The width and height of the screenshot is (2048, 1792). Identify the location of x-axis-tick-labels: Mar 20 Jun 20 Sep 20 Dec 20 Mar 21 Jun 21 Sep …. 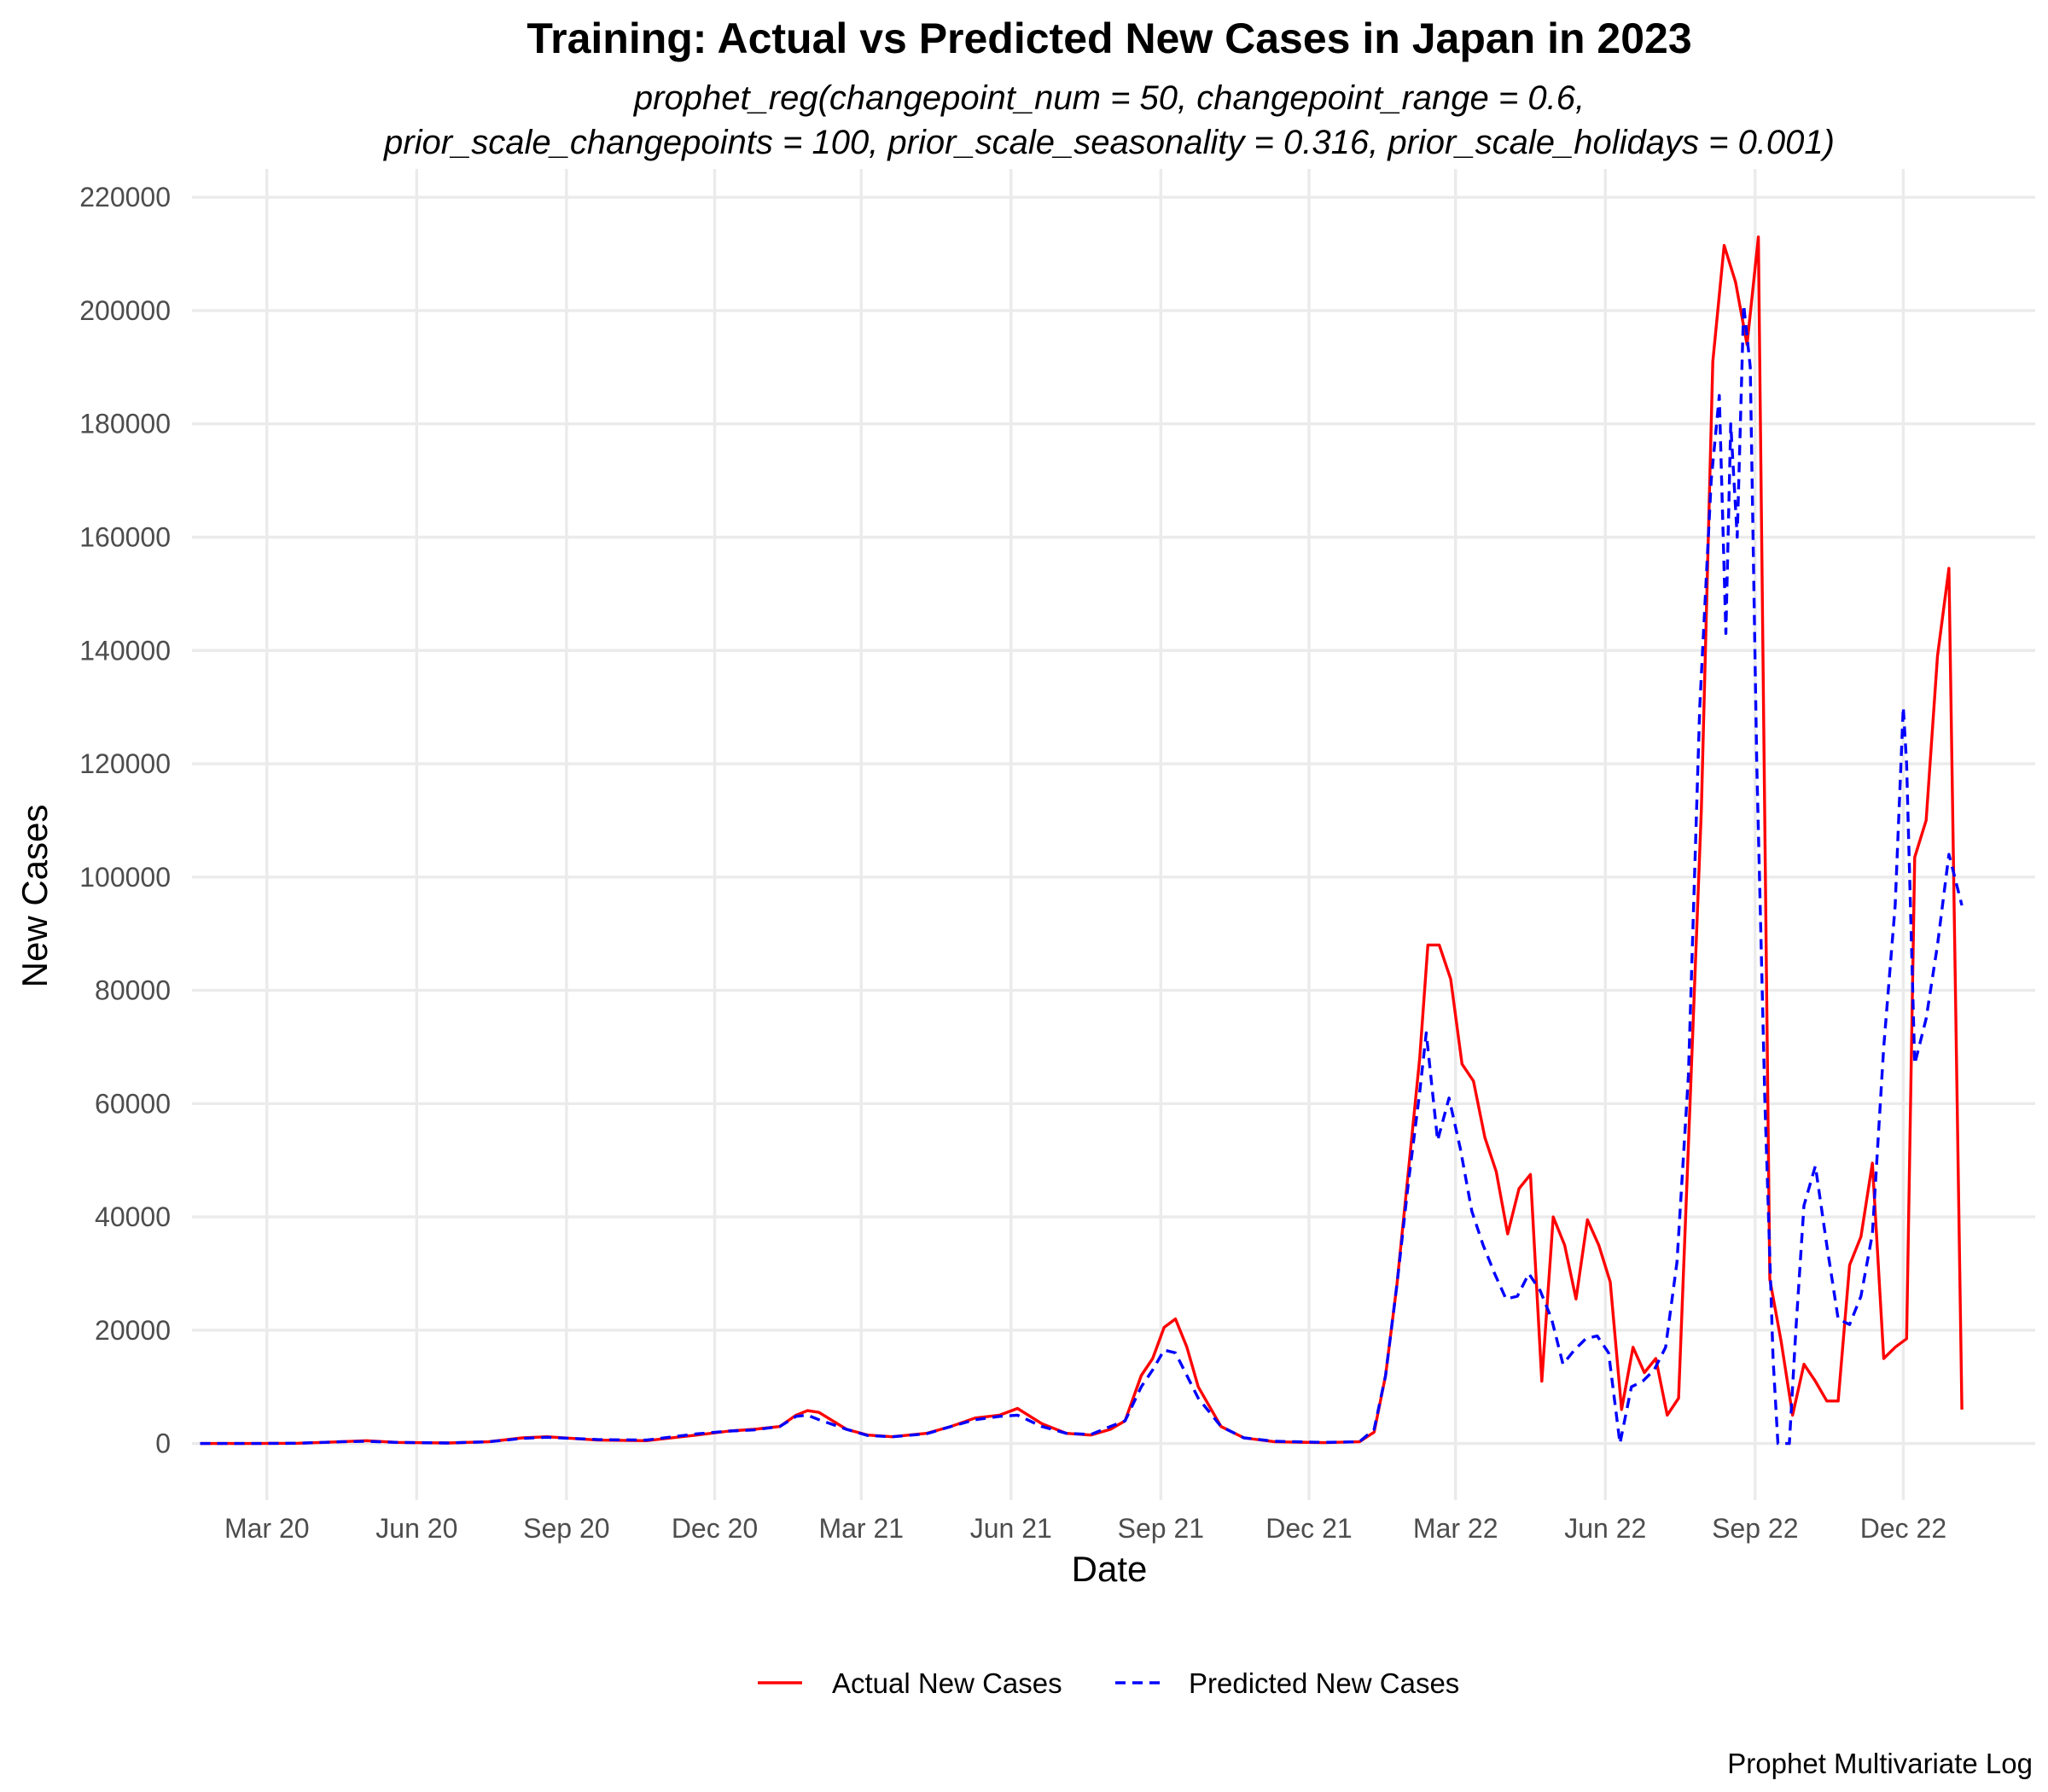
(1085, 1528).